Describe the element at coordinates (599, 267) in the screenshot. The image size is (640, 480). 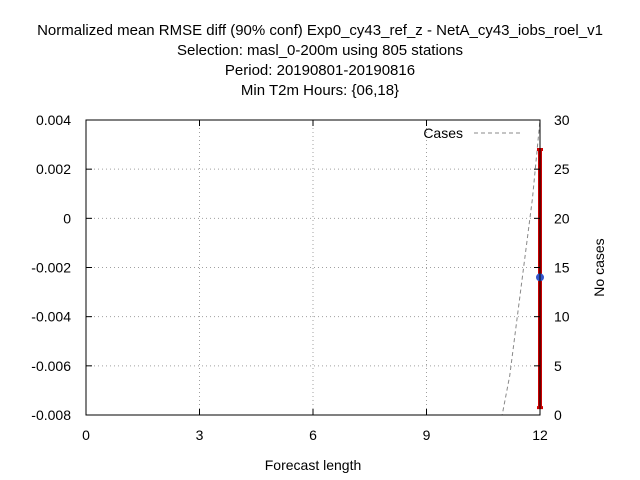
I see `y2-axis-label: No cases` at that location.